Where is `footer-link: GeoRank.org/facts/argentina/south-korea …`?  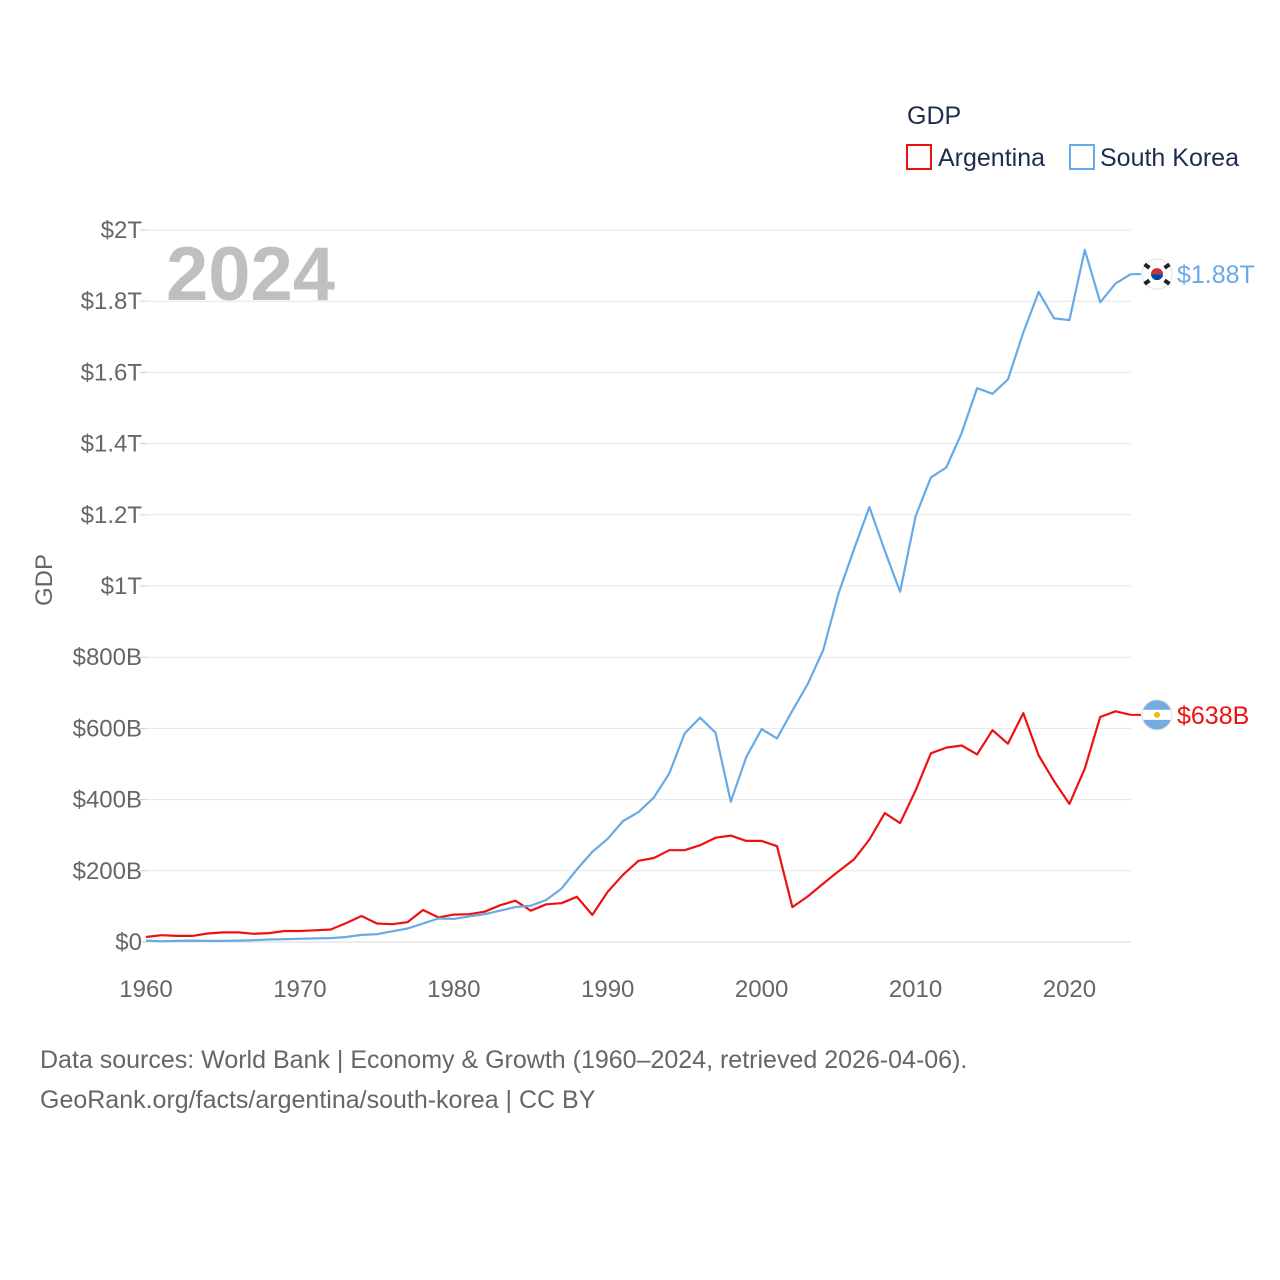
footer-link: GeoRank.org/facts/argentina/south-korea … is located at coordinates (318, 1100).